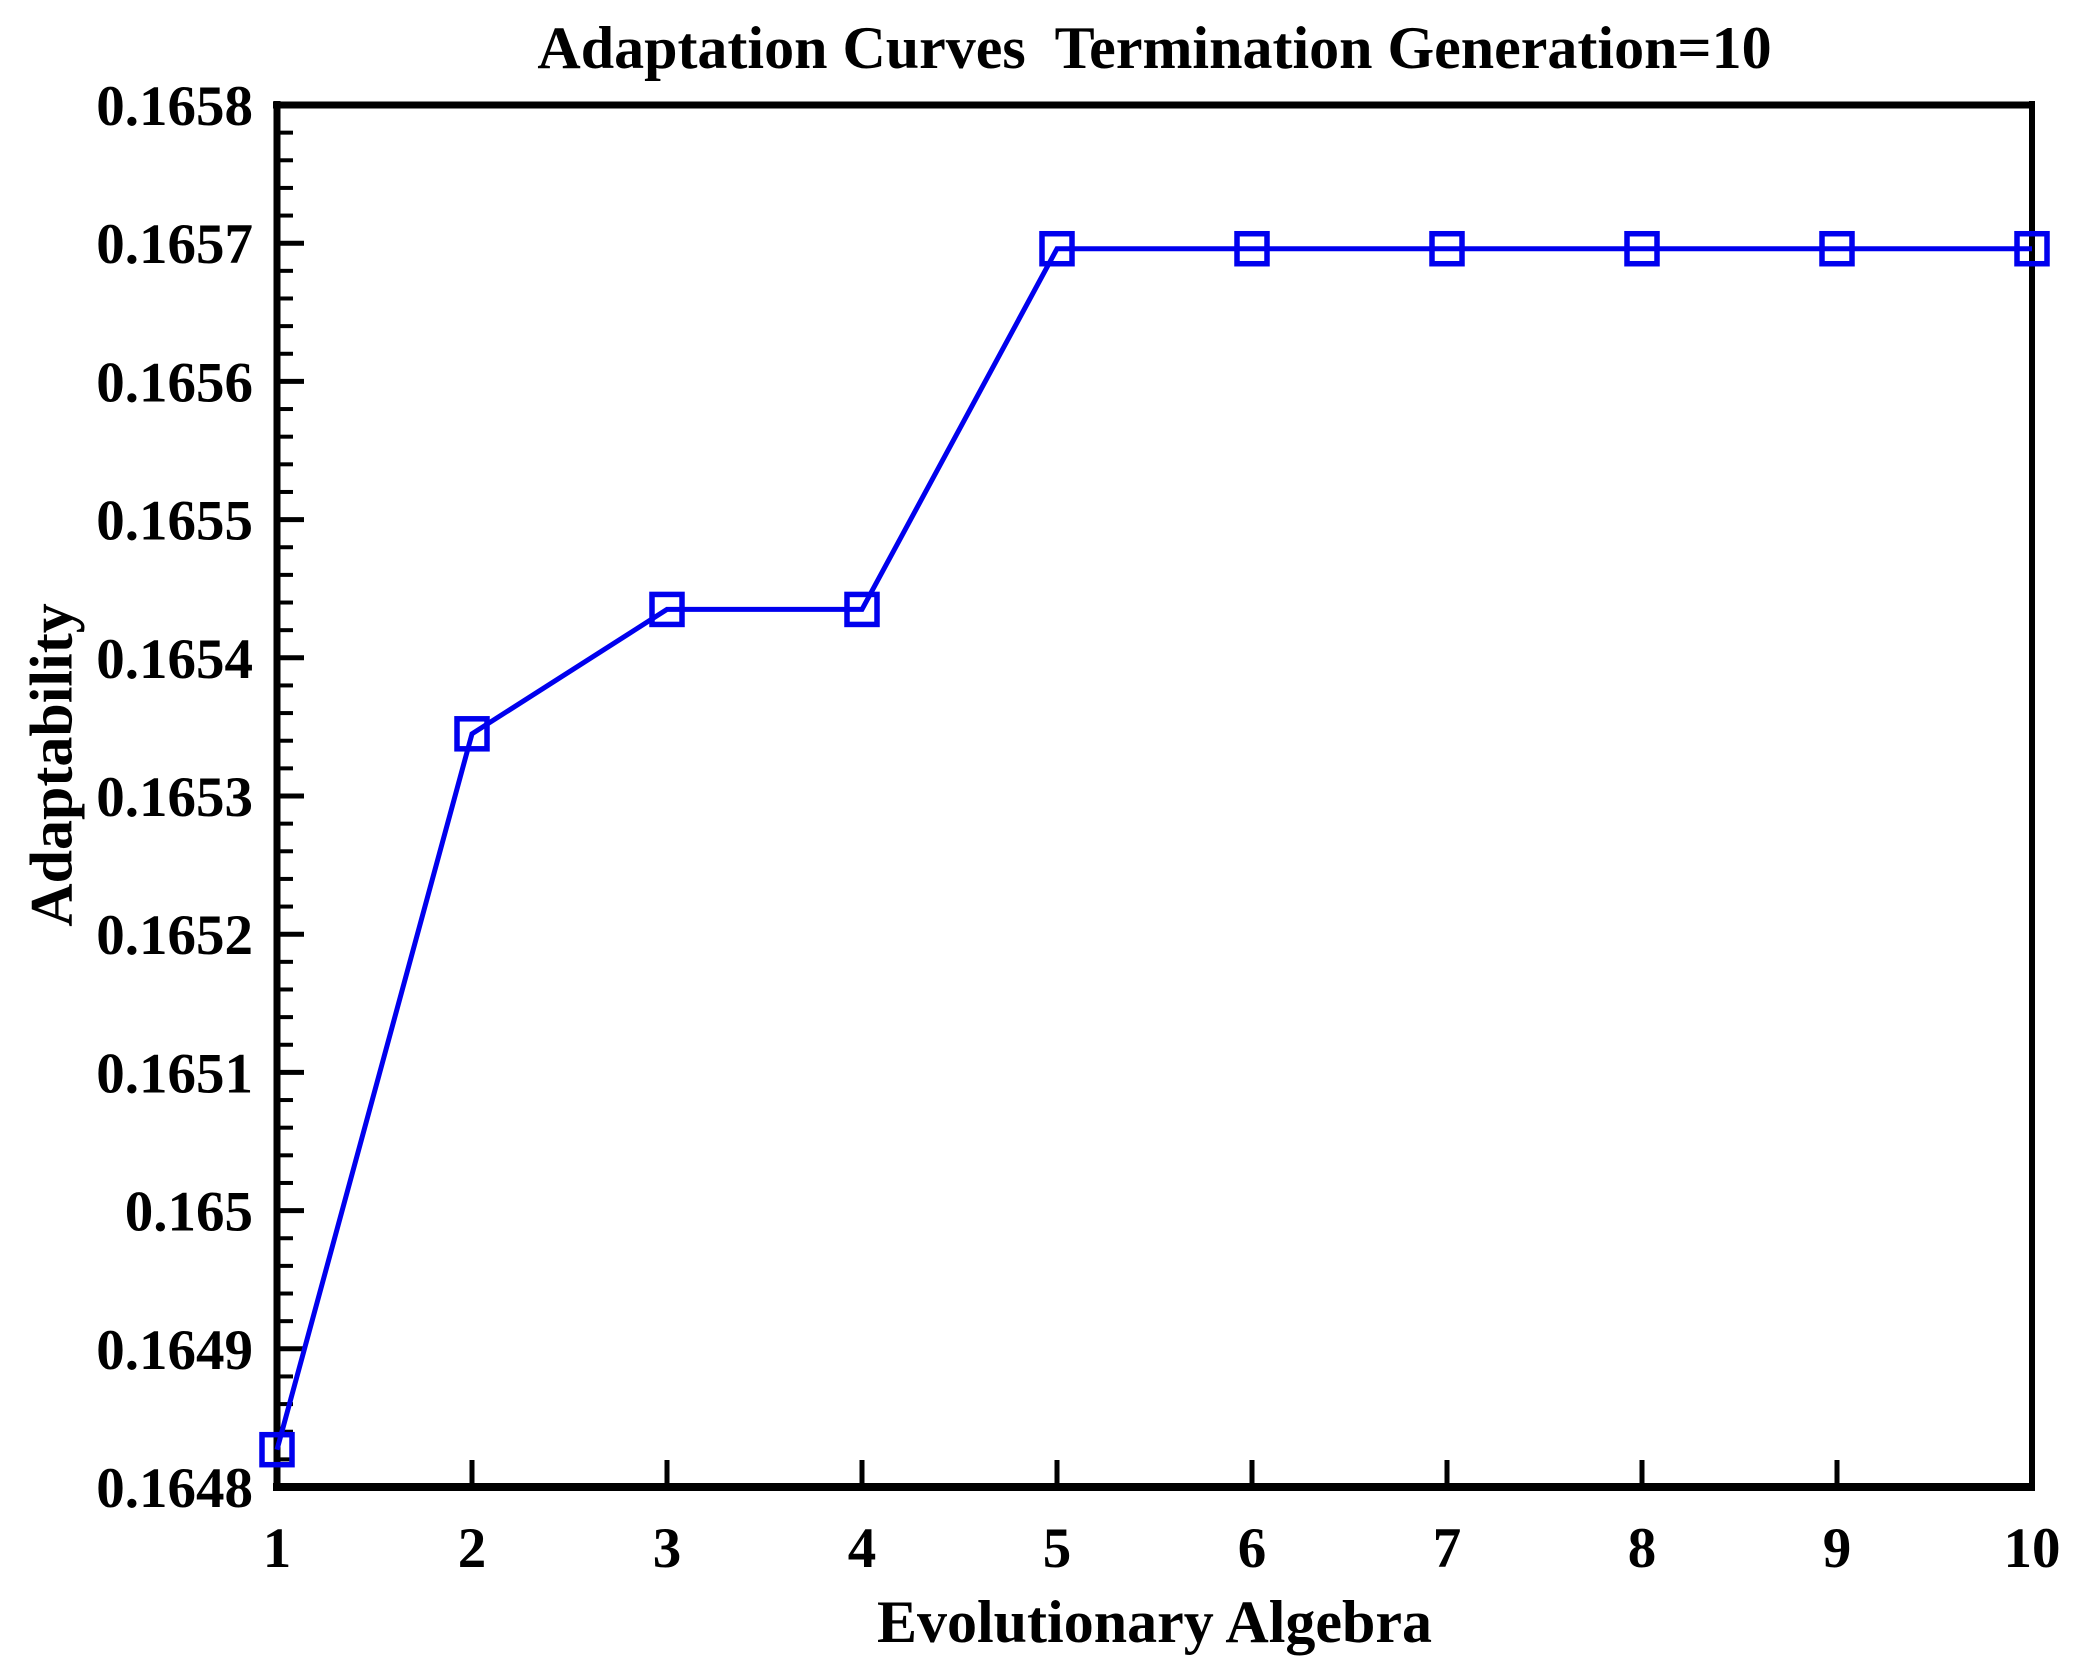  I want to click on x-tick-label: 7, so click(1447, 1548).